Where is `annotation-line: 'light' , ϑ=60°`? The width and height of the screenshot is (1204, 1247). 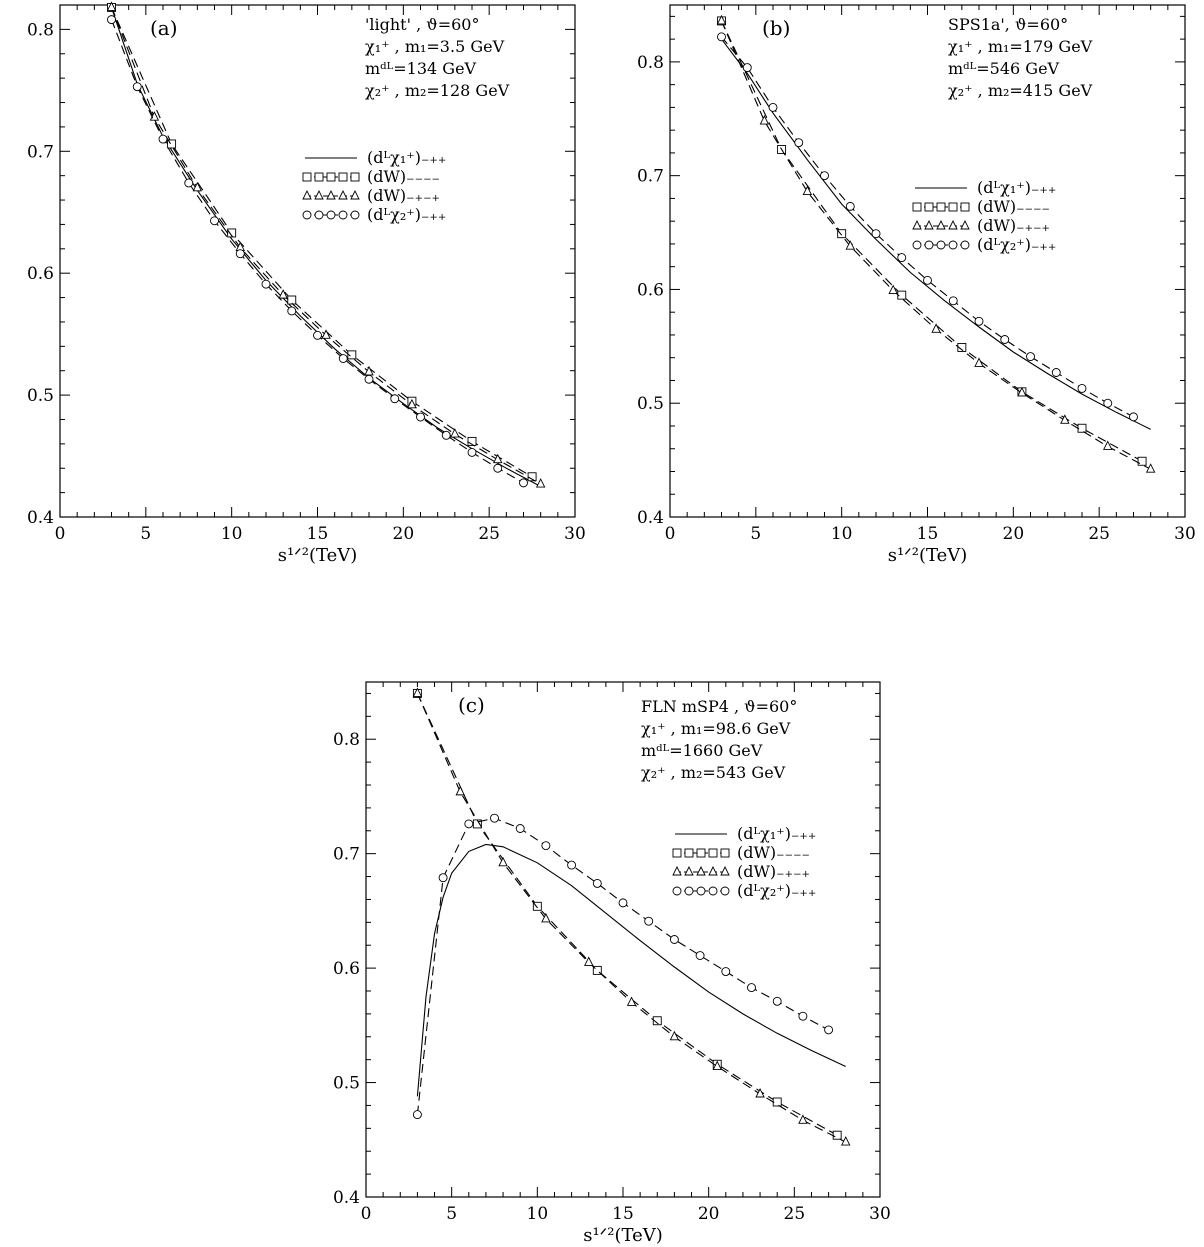 annotation-line: 'light' , ϑ=60° is located at coordinates (422, 24).